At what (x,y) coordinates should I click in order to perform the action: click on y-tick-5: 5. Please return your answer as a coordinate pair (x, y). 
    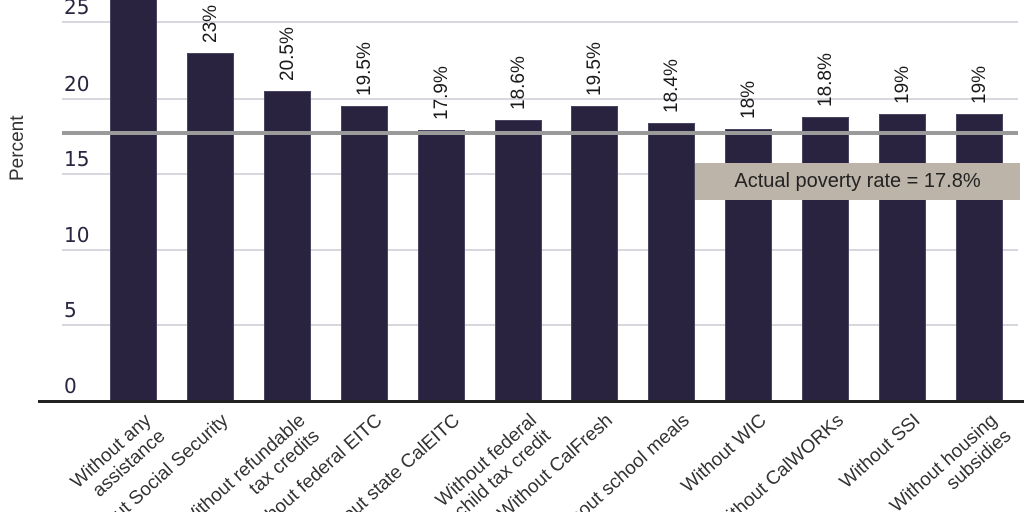
    Looking at the image, I should click on (70, 310).